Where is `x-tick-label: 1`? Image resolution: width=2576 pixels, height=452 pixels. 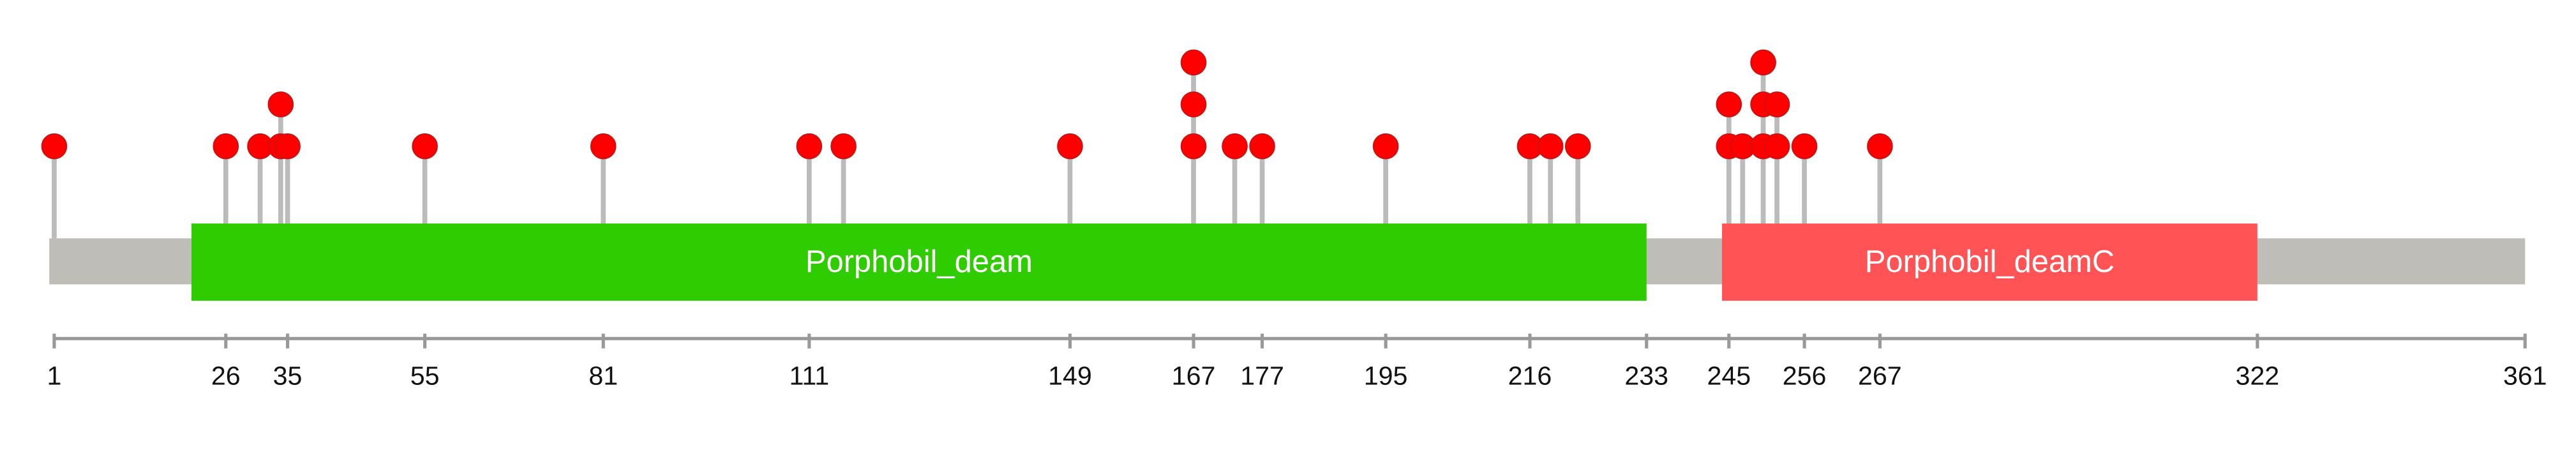 x-tick-label: 1 is located at coordinates (54, 375).